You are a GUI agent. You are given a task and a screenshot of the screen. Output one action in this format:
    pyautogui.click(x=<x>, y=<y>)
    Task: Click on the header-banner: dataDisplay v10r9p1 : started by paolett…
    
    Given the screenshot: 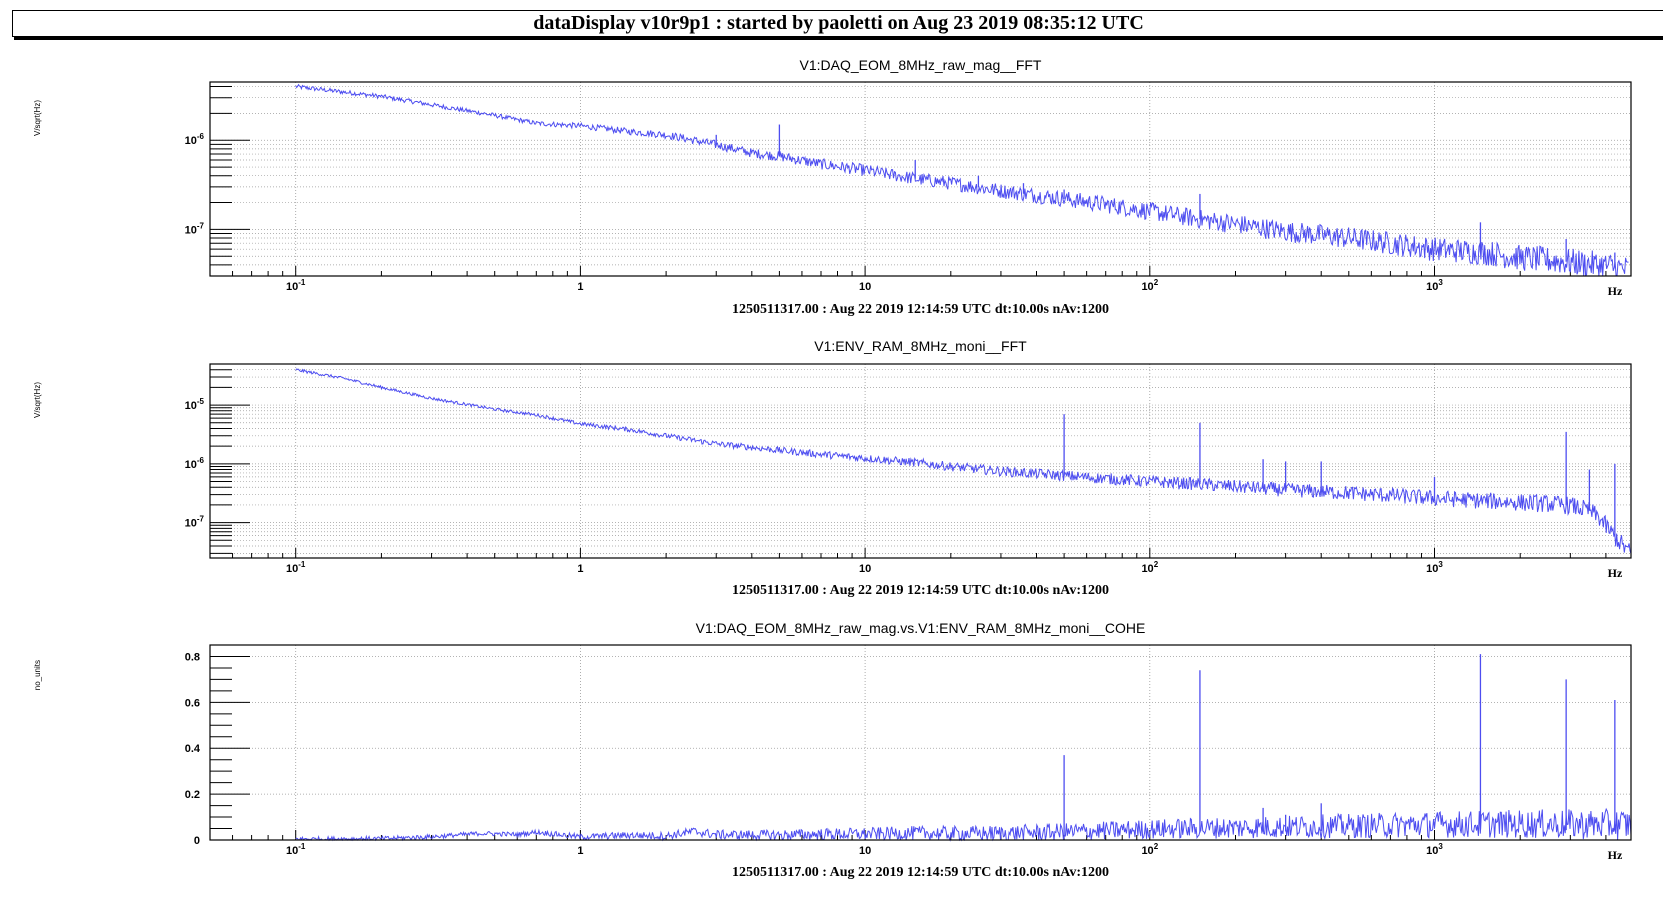 What is the action you would take?
    pyautogui.click(x=837, y=23)
    